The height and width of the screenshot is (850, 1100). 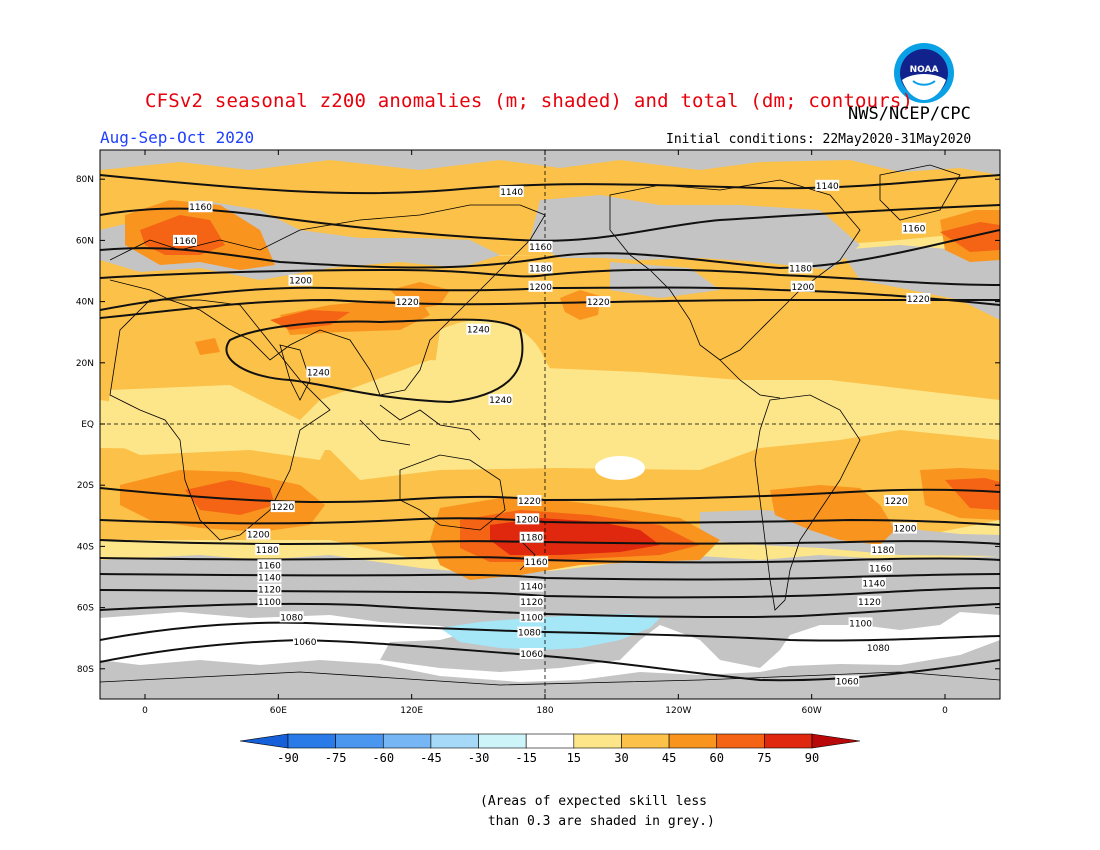 I want to click on contour-1160-s, so click(x=550, y=249).